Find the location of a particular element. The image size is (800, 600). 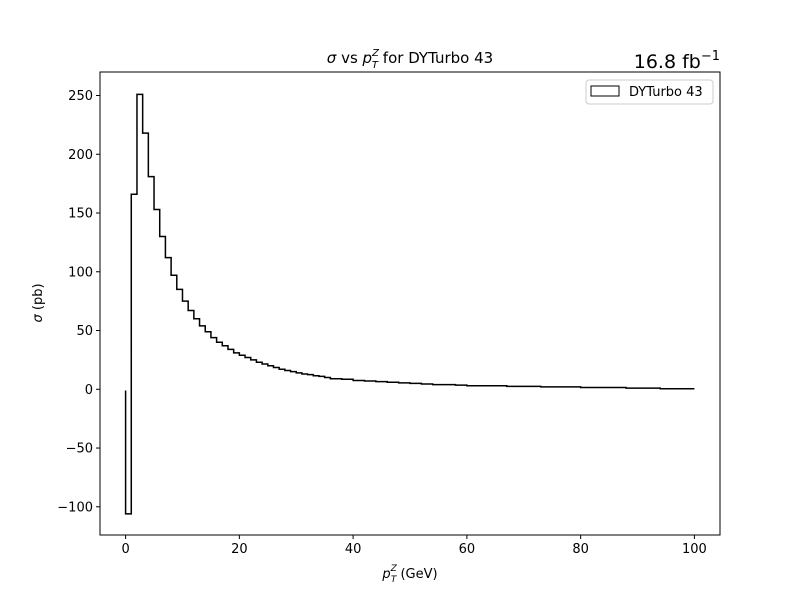

y-tick-label: 100 is located at coordinates (80, 272).